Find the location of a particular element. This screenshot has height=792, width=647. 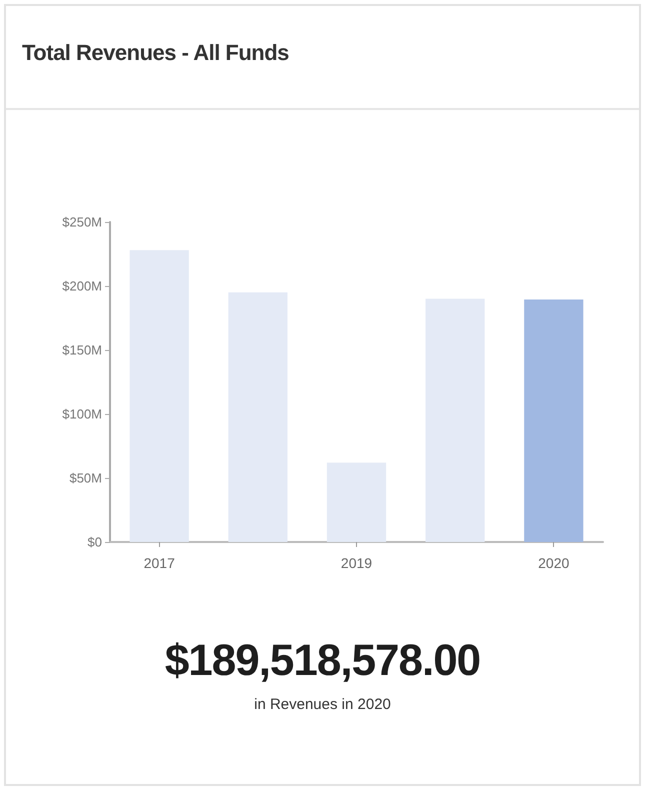

y-tick-label: $50M is located at coordinates (85, 478).